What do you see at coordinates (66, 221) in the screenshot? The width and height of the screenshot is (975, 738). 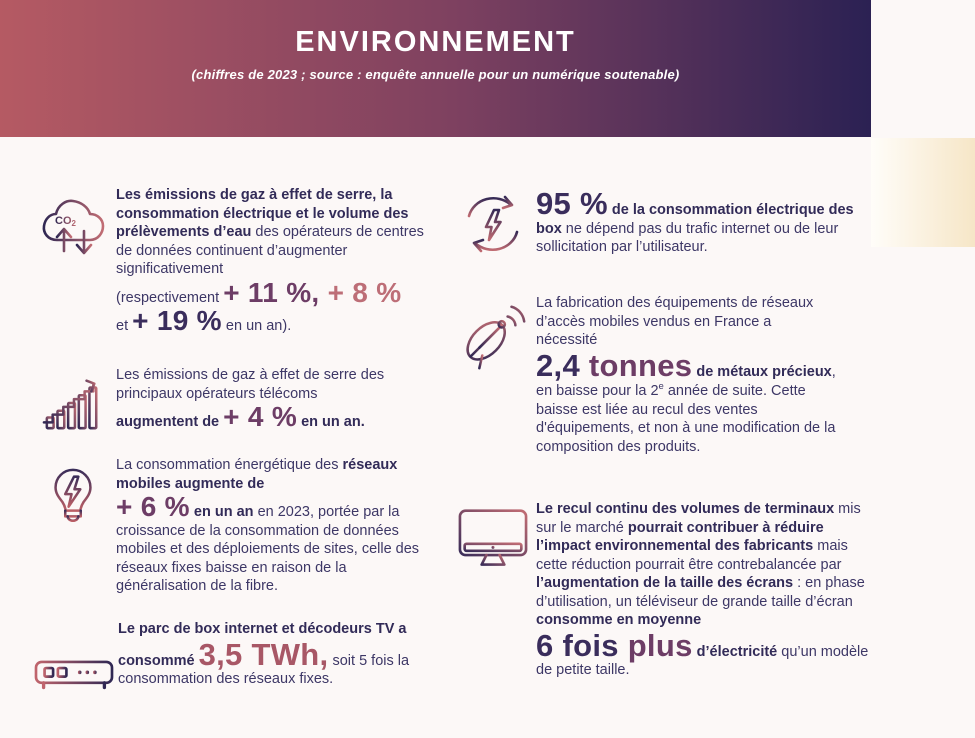 I see `svg-text: CO2` at bounding box center [66, 221].